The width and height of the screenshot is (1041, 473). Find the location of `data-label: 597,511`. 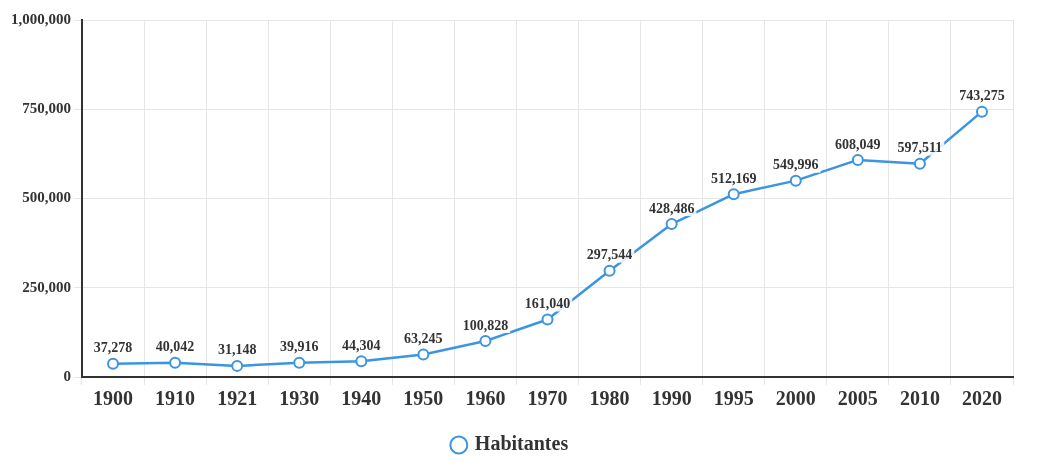

data-label: 597,511 is located at coordinates (920, 148).